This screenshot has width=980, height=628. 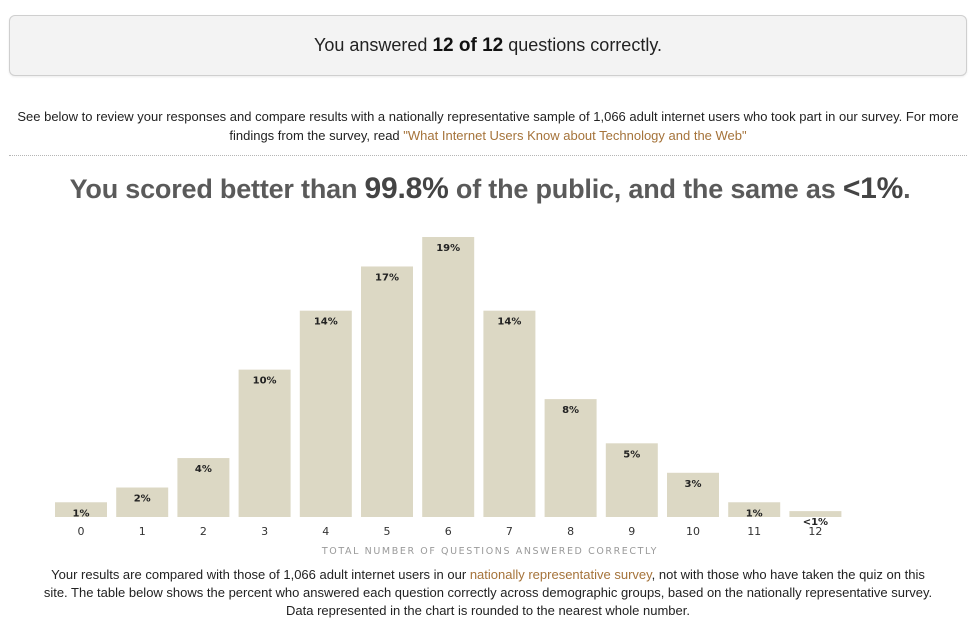 What do you see at coordinates (631, 454) in the screenshot?
I see `data-label-9: 5%` at bounding box center [631, 454].